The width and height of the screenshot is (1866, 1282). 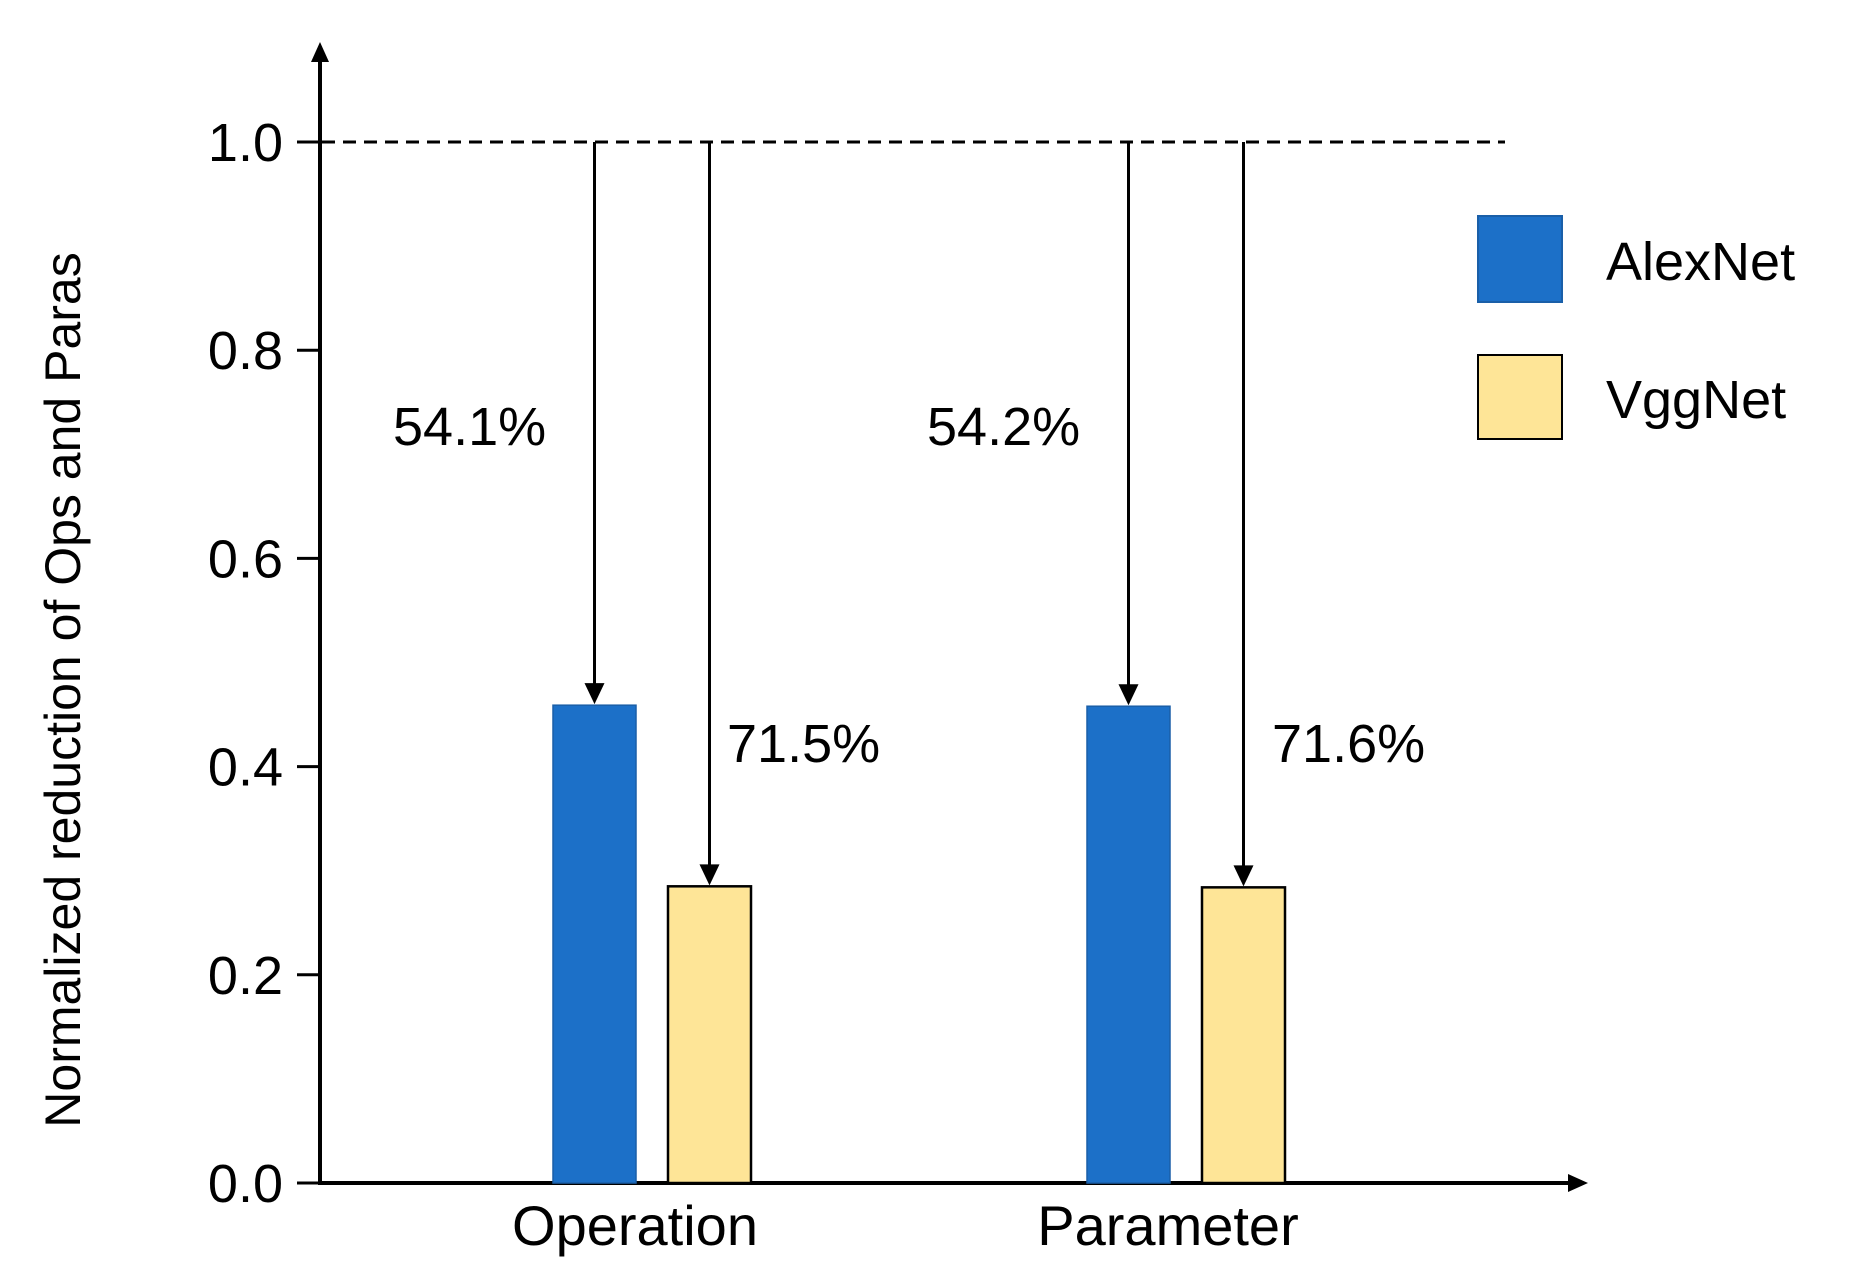 What do you see at coordinates (63, 689) in the screenshot?
I see `y-axis-title: Normalized reduction of Ops and Paras` at bounding box center [63, 689].